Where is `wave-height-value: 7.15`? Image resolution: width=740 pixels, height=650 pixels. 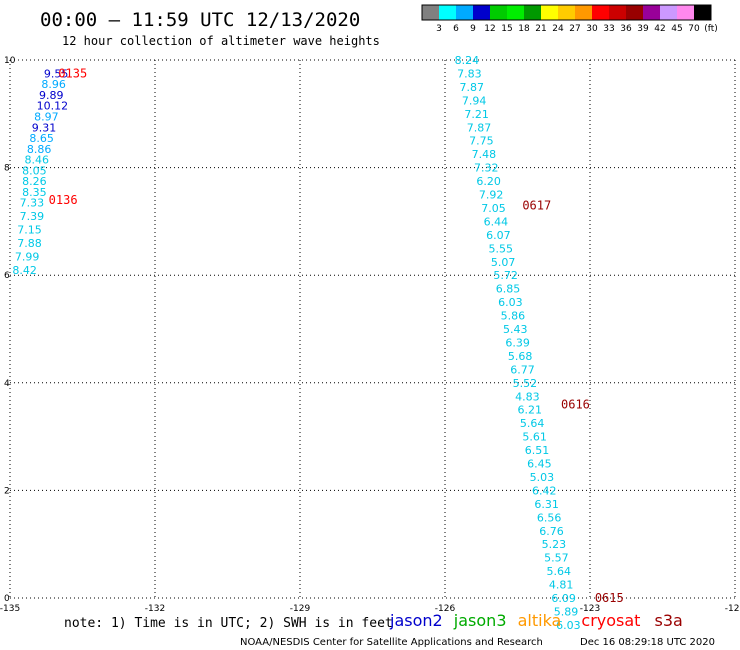 wave-height-value: 7.15 is located at coordinates (29, 229).